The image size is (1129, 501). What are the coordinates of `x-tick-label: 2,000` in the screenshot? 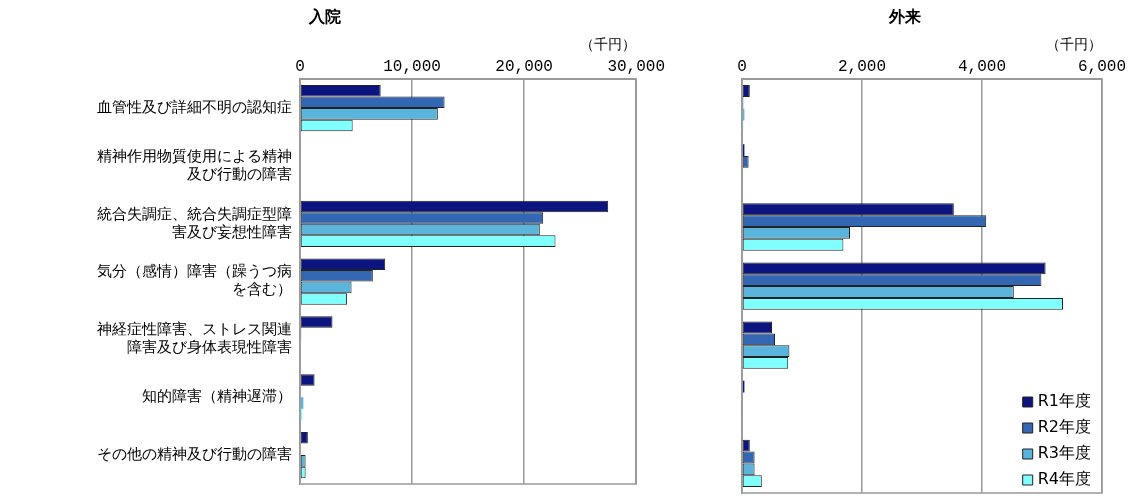 It's located at (862, 66).